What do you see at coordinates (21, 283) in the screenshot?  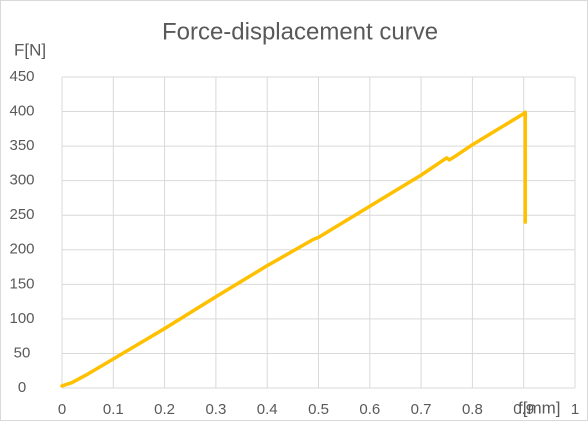 I see `y-tick-label: 150` at bounding box center [21, 283].